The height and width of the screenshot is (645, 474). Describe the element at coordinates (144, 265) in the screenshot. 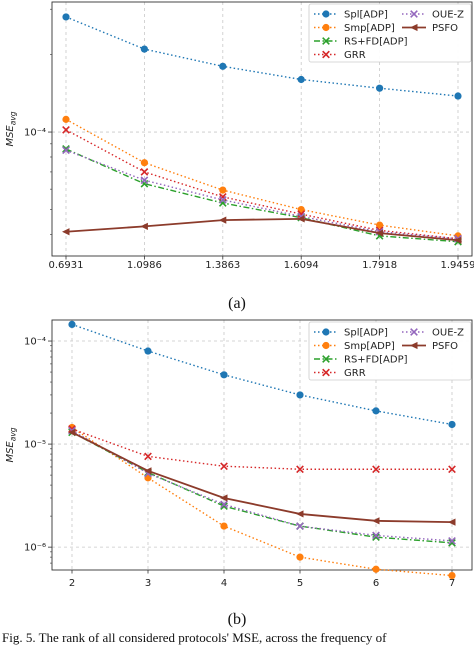

I see `x-tick-label: 1.0986` at that location.